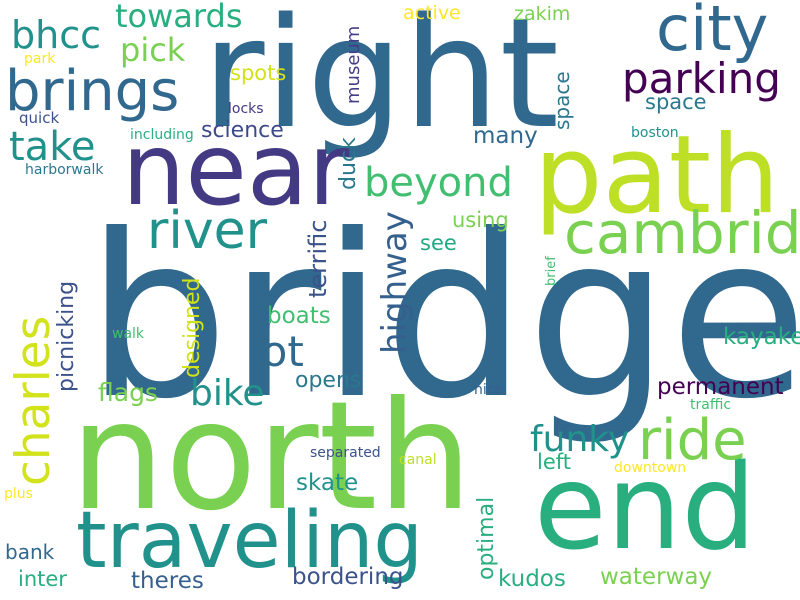 This screenshot has height=600, width=800. What do you see at coordinates (52, 147) in the screenshot?
I see `word-take: take` at bounding box center [52, 147].